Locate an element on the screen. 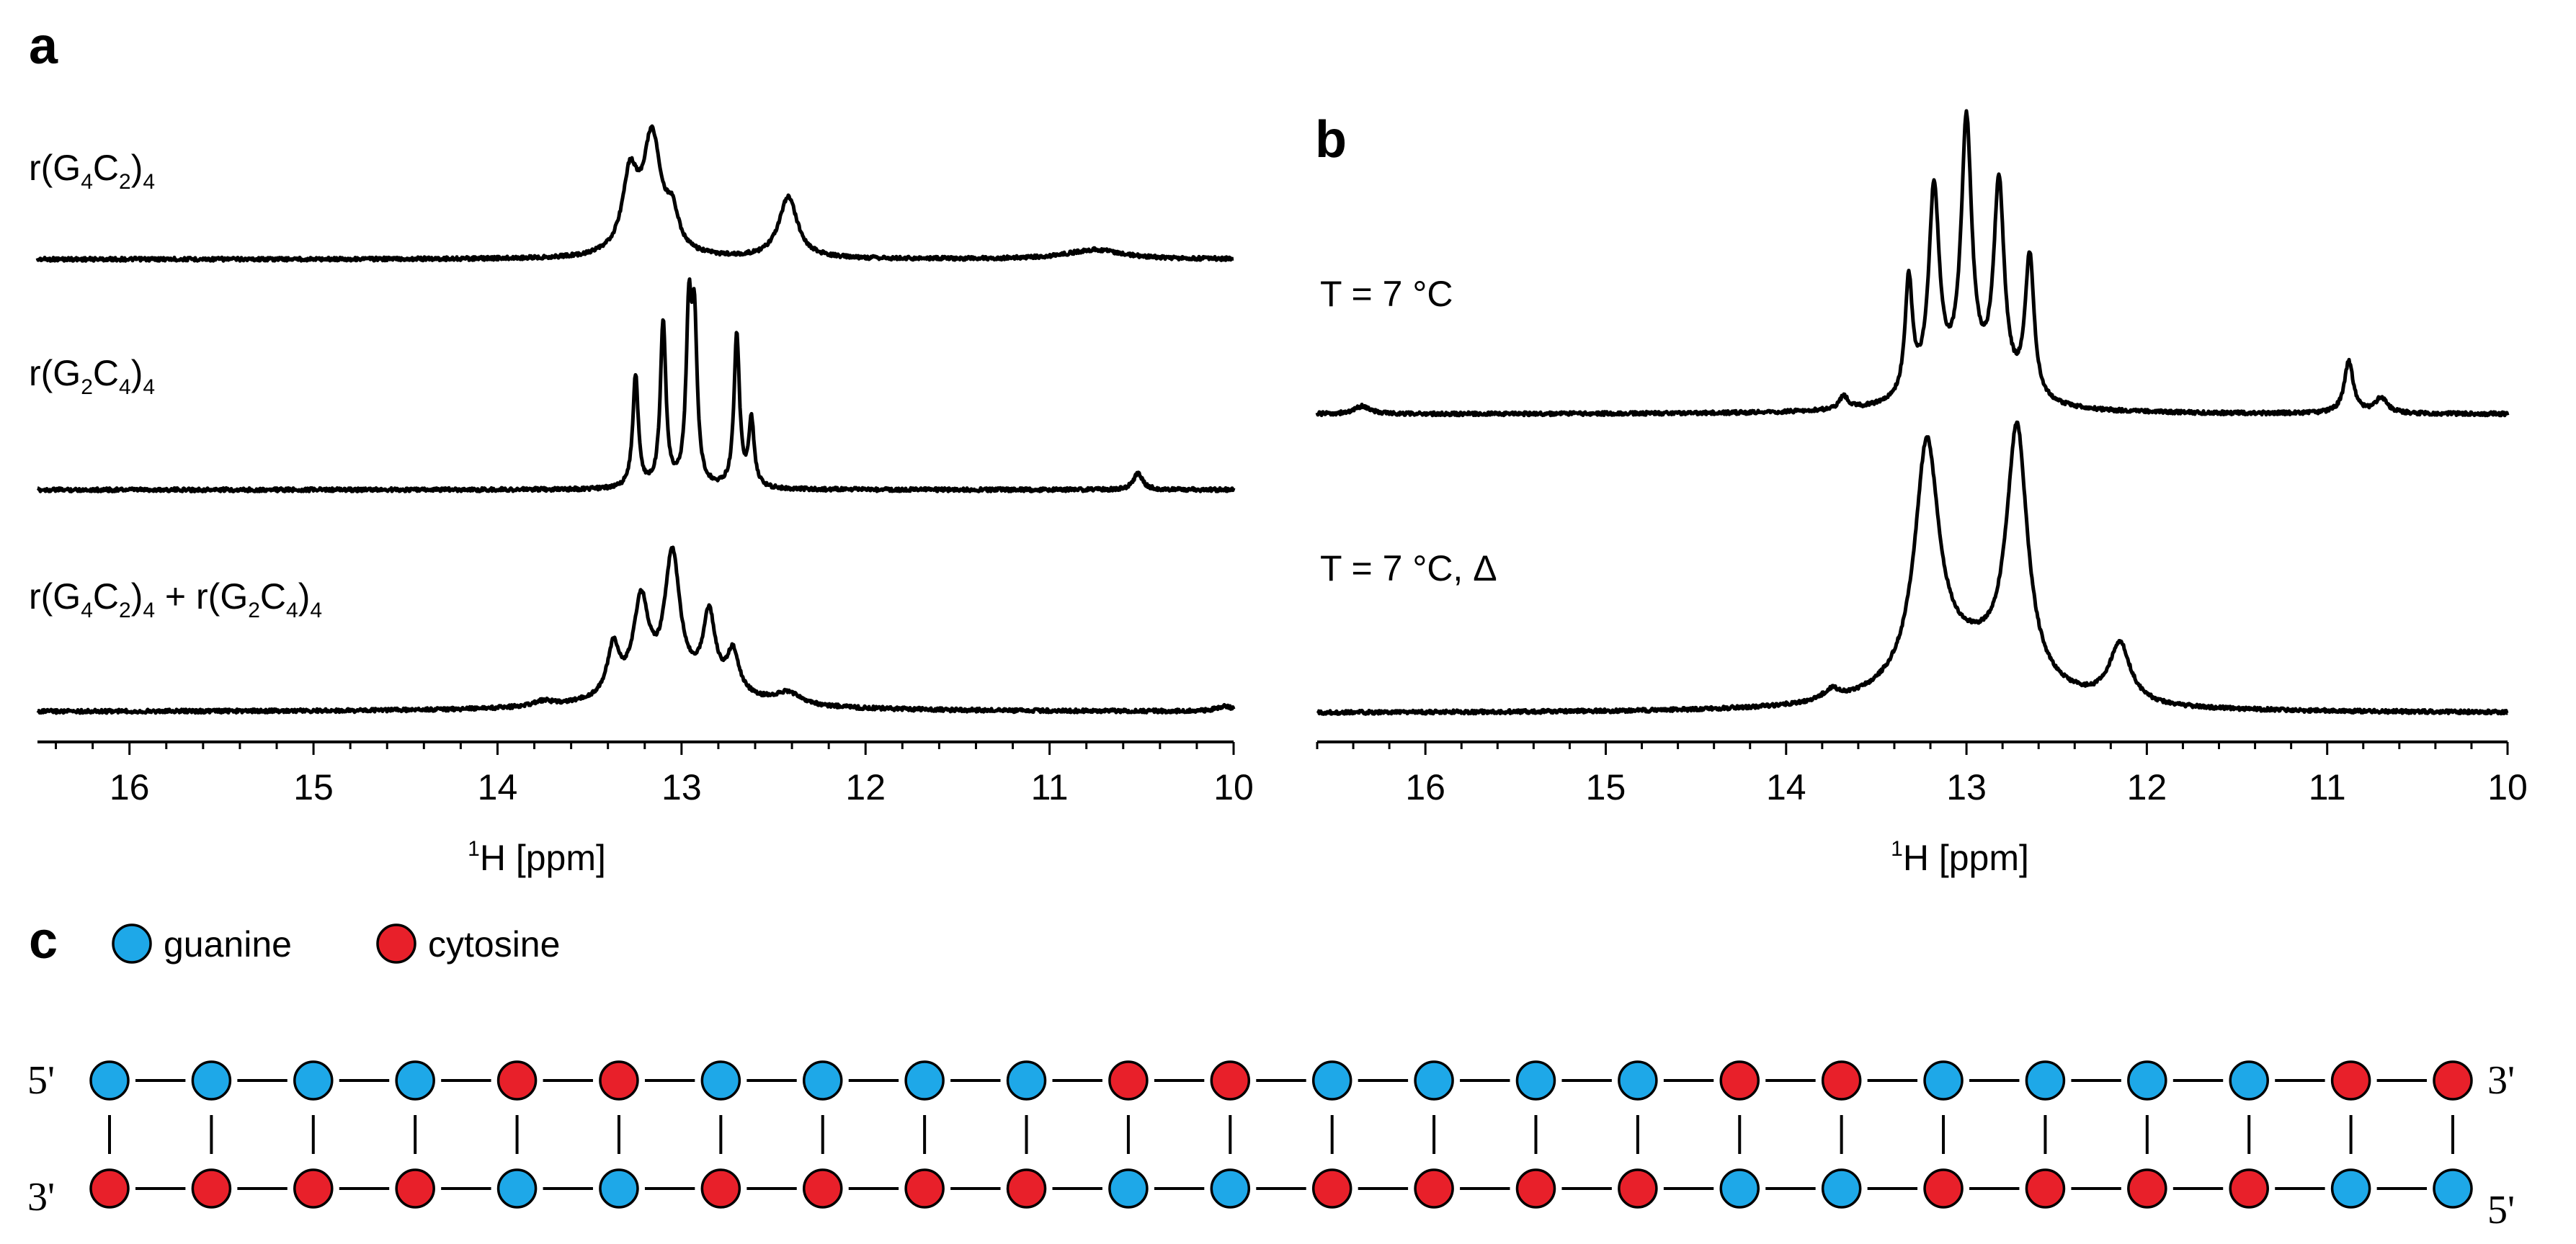  legend-guanine-label: guanine is located at coordinates (228, 945).